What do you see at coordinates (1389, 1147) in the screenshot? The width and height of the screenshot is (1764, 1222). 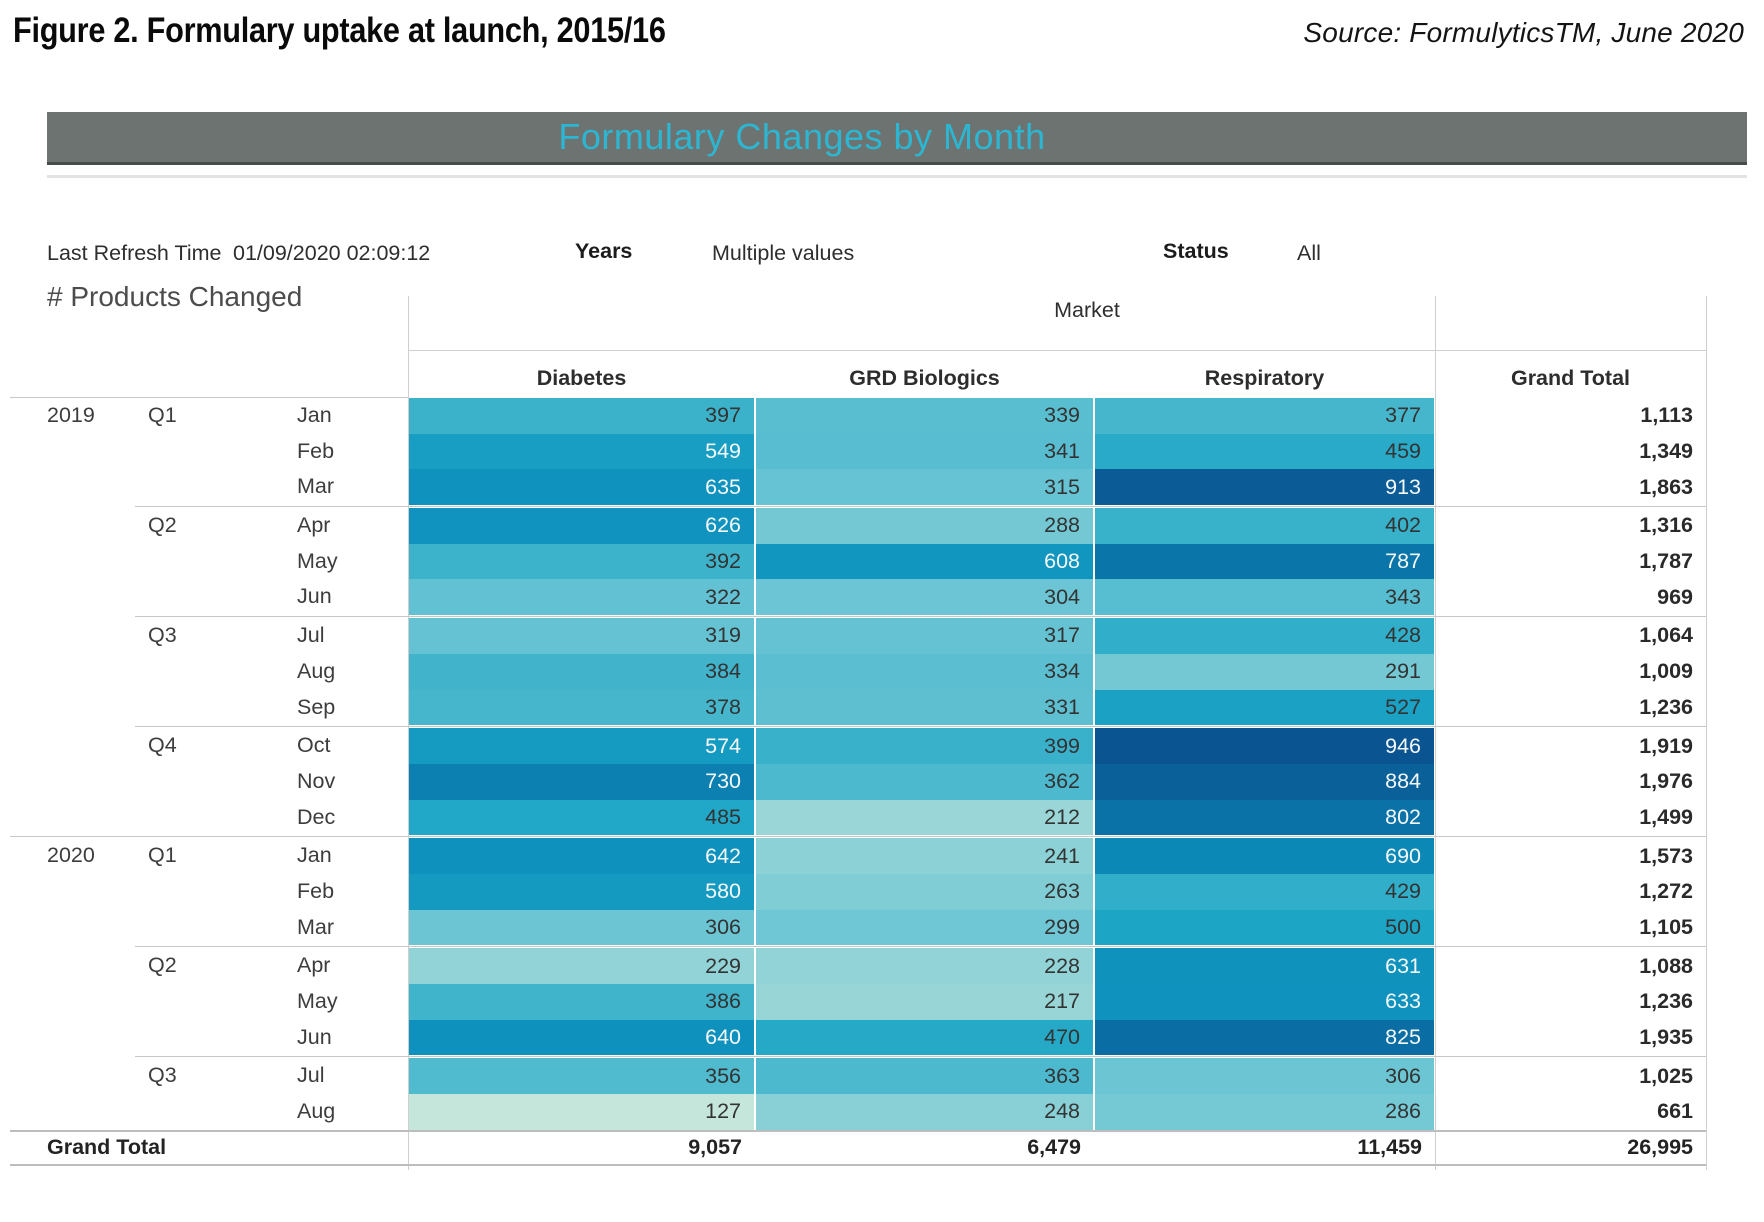 I see `column-total: 11,459` at bounding box center [1389, 1147].